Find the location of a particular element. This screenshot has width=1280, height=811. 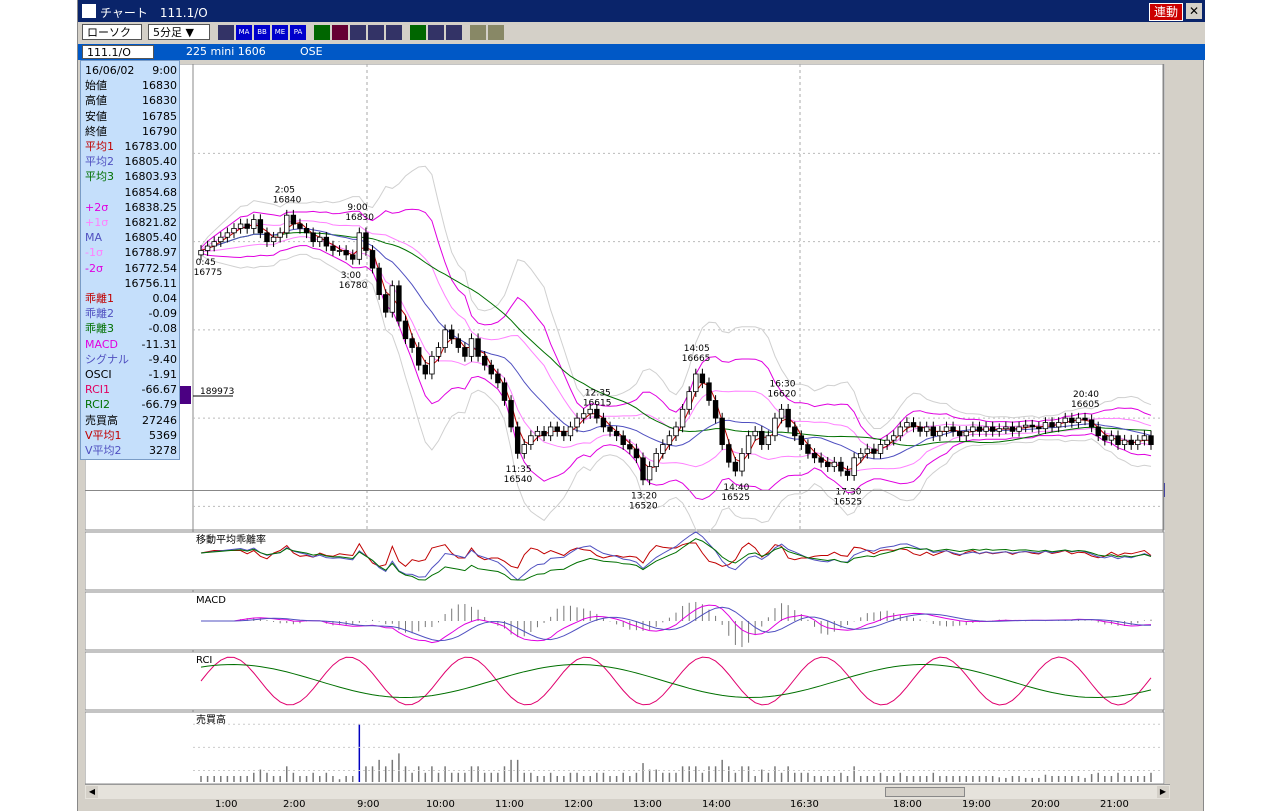

zoom-tool-icon is located at coordinates (376, 32).